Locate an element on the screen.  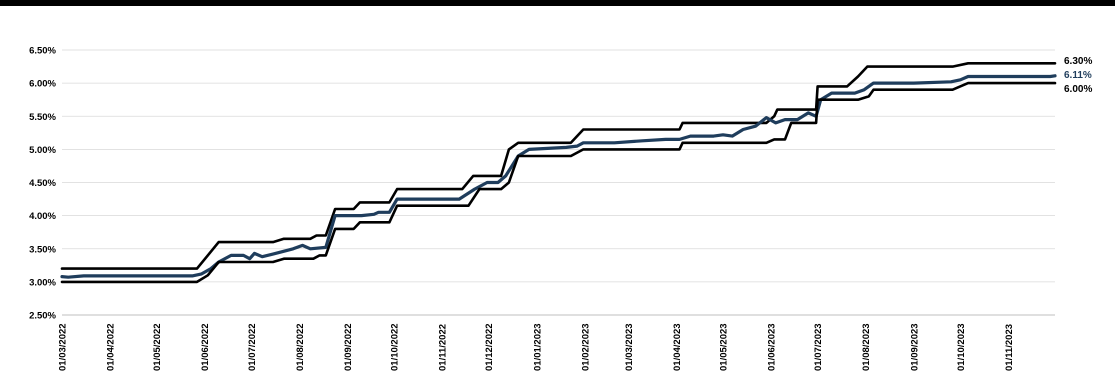
y-tick-label: 6.50% is located at coordinates (42, 51).